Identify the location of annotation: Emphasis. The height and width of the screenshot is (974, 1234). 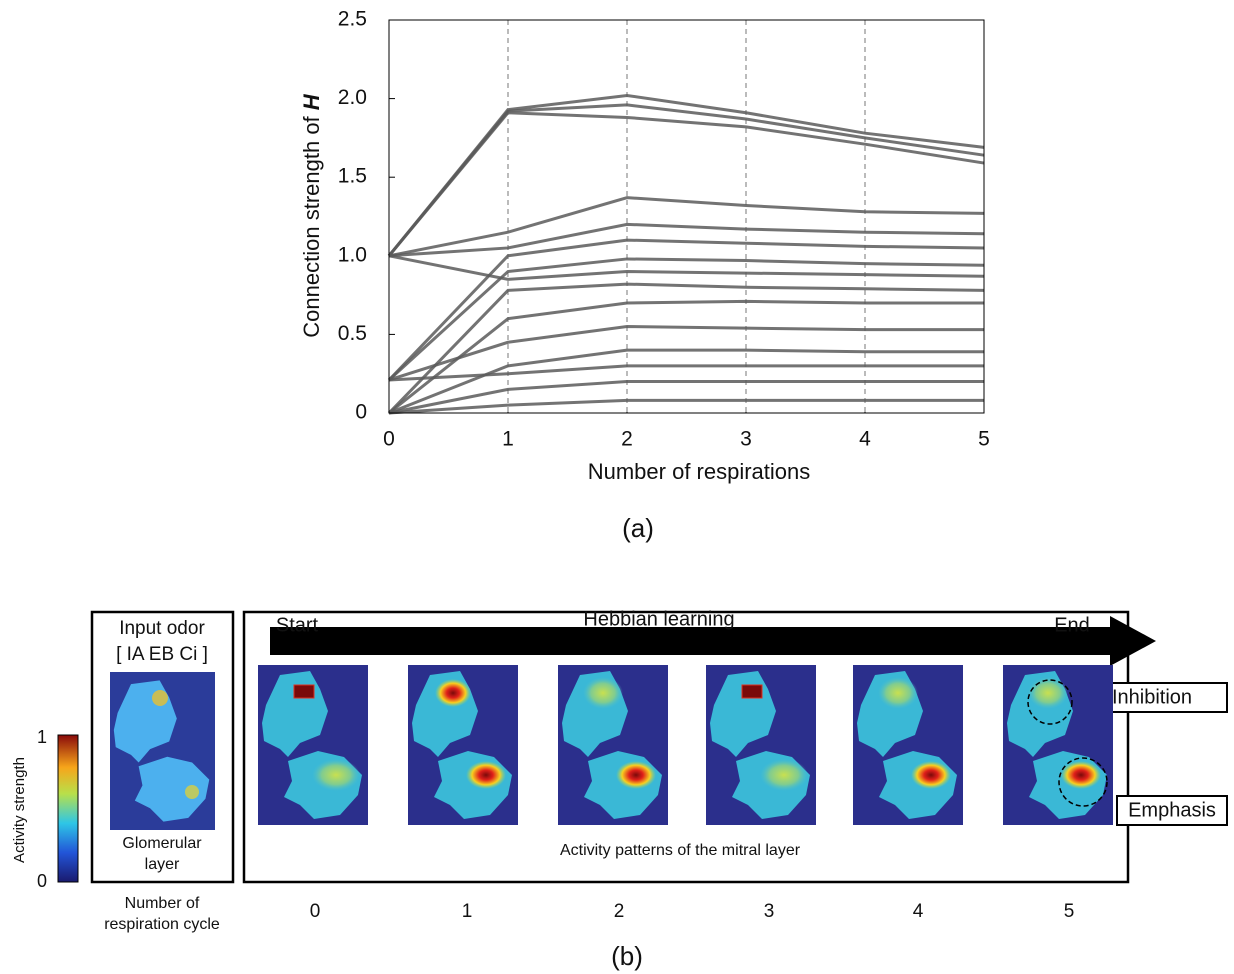
(1172, 810).